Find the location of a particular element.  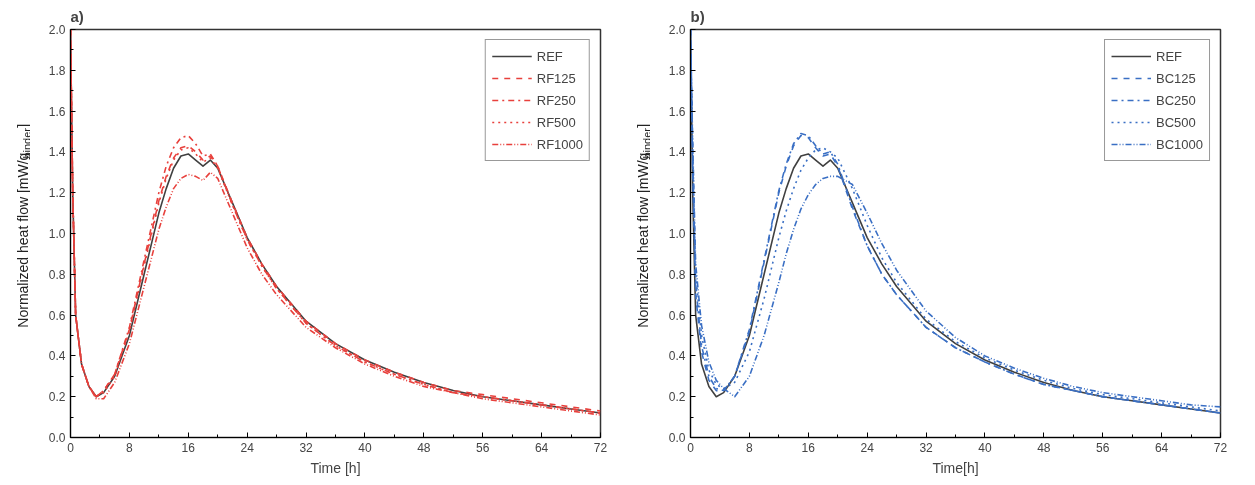

legend-label: RF1000 is located at coordinates (559, 144).